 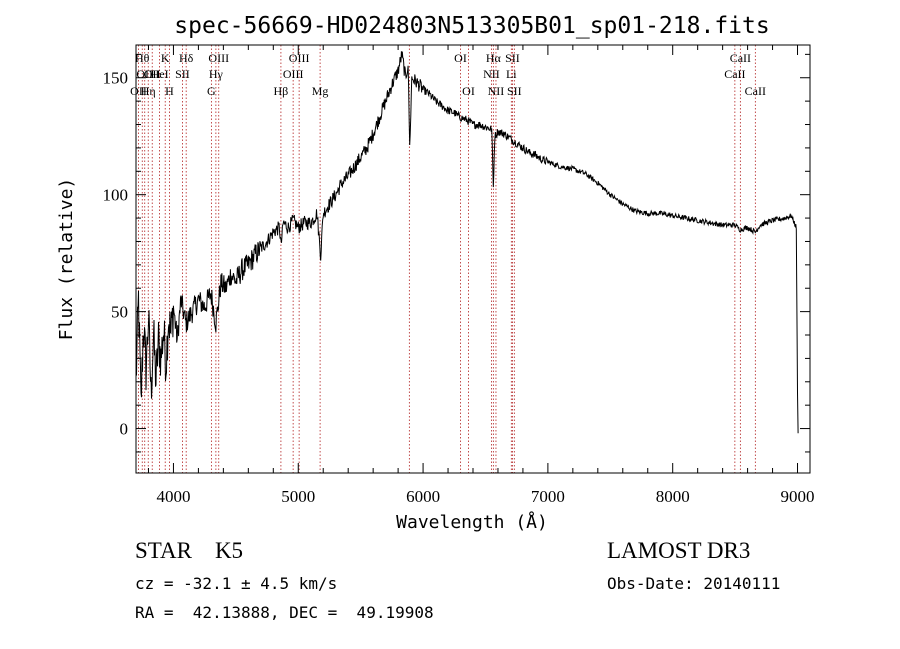 What do you see at coordinates (236, 583) in the screenshot?
I see `redshift-velocity: cz = -32.1 ± 4.5 km/s` at bounding box center [236, 583].